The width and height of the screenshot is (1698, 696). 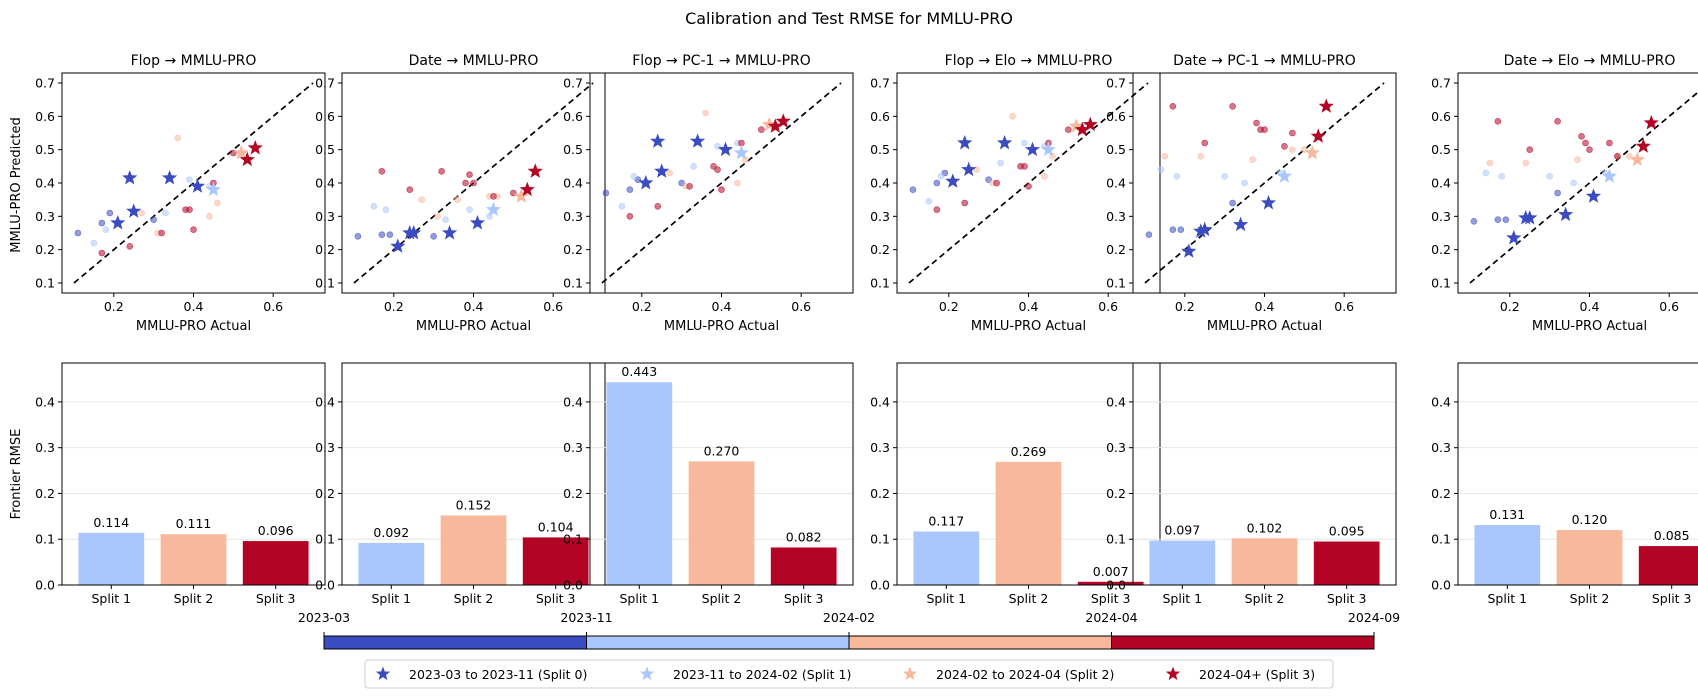 I want to click on bottom-row-ylabel: Frontier RMSE, so click(x=16, y=474).